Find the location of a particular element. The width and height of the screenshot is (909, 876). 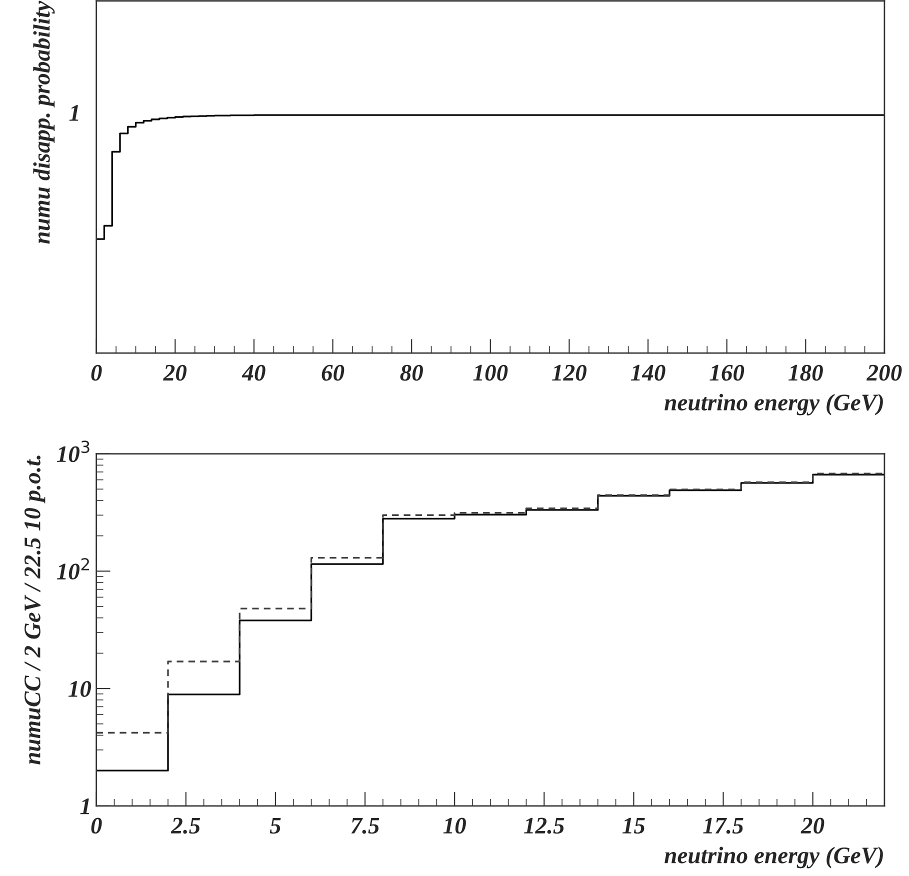

y-tick-label: 10$^{2}$ is located at coordinates (73, 569).